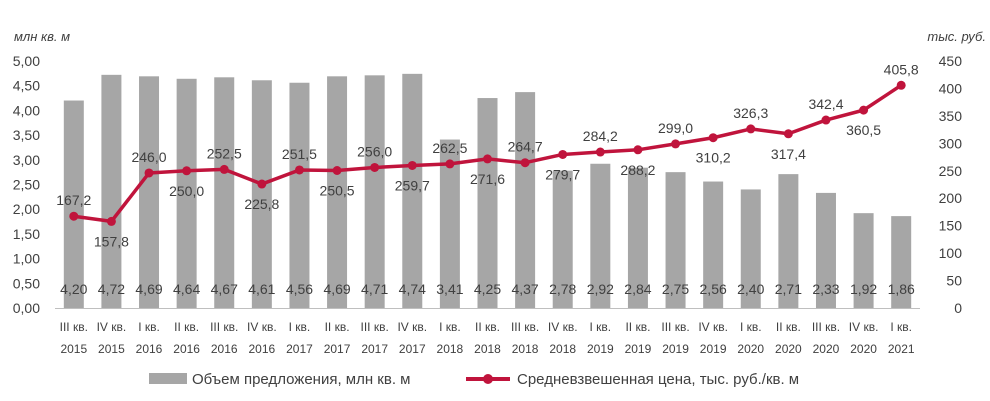 This screenshot has height=401, width=990. Describe the element at coordinates (186, 191) in the screenshot. I see `line-data-label: 250,0` at that location.